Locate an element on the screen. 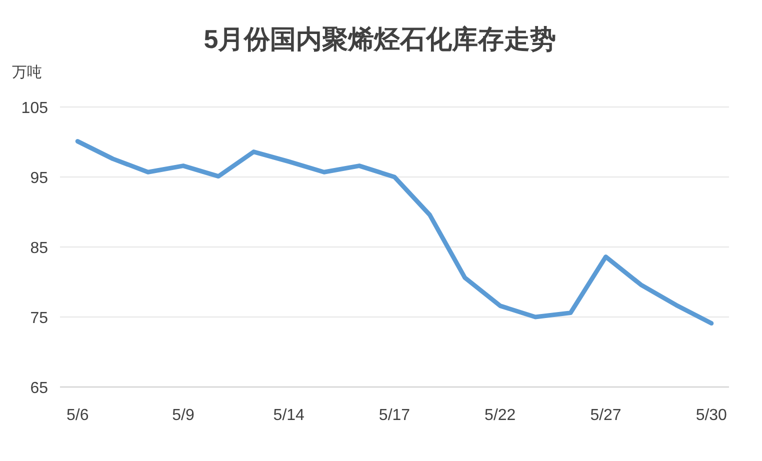 The height and width of the screenshot is (461, 762). y-tick-label: 105 is located at coordinates (34, 108).